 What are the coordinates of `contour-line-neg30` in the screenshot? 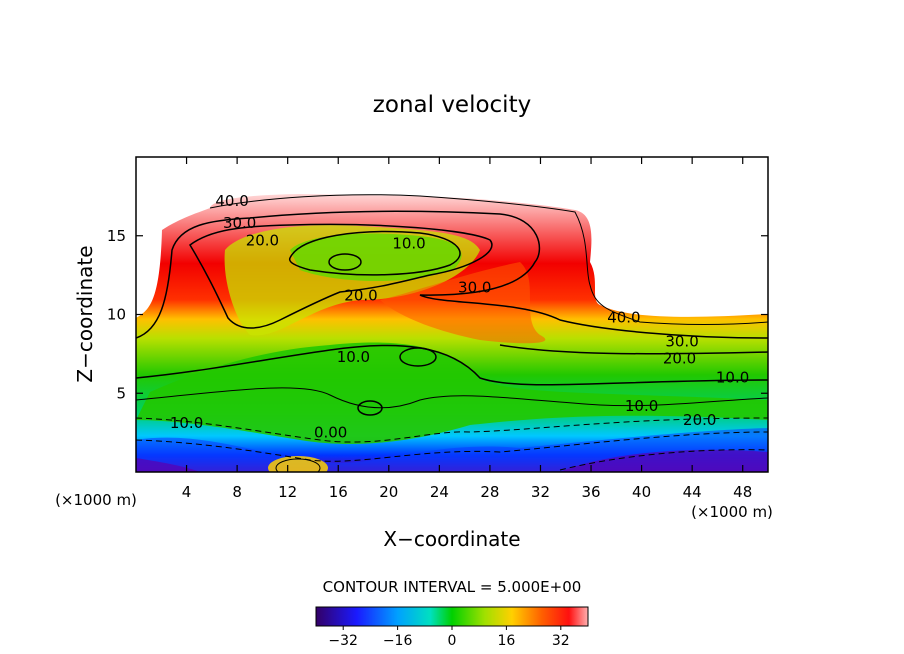 It's located at (663, 460).